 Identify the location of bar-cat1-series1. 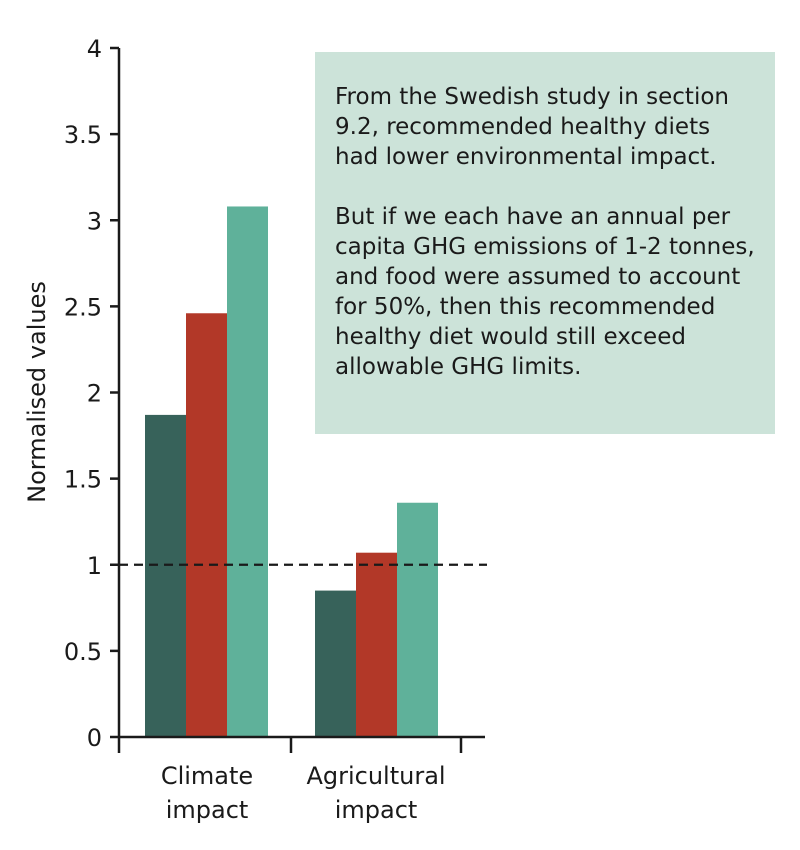
(165, 575).